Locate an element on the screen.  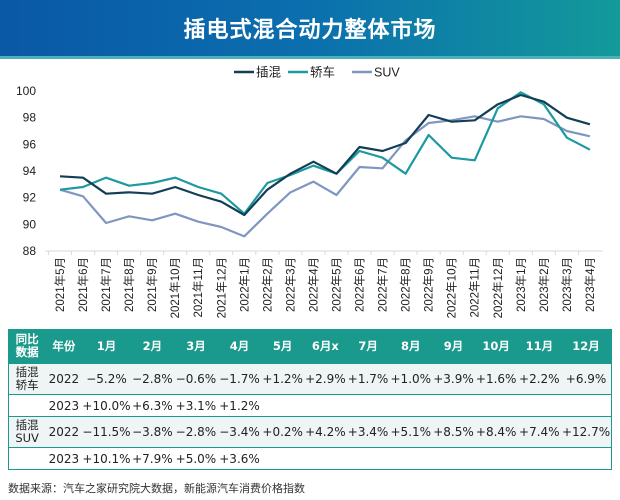
table-header-cell: 9月 is located at coordinates (453, 346).